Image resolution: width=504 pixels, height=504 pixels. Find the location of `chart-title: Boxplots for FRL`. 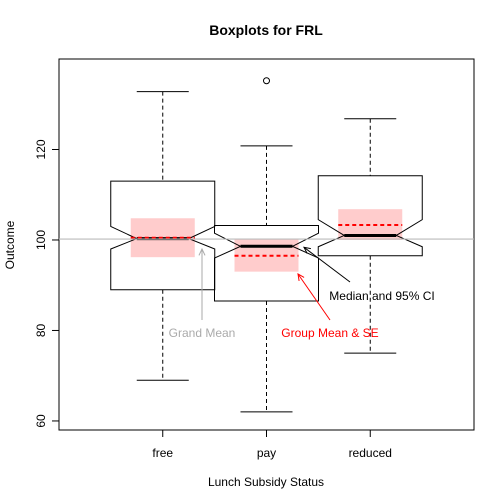

chart-title: Boxplots for FRL is located at coordinates (266, 30).